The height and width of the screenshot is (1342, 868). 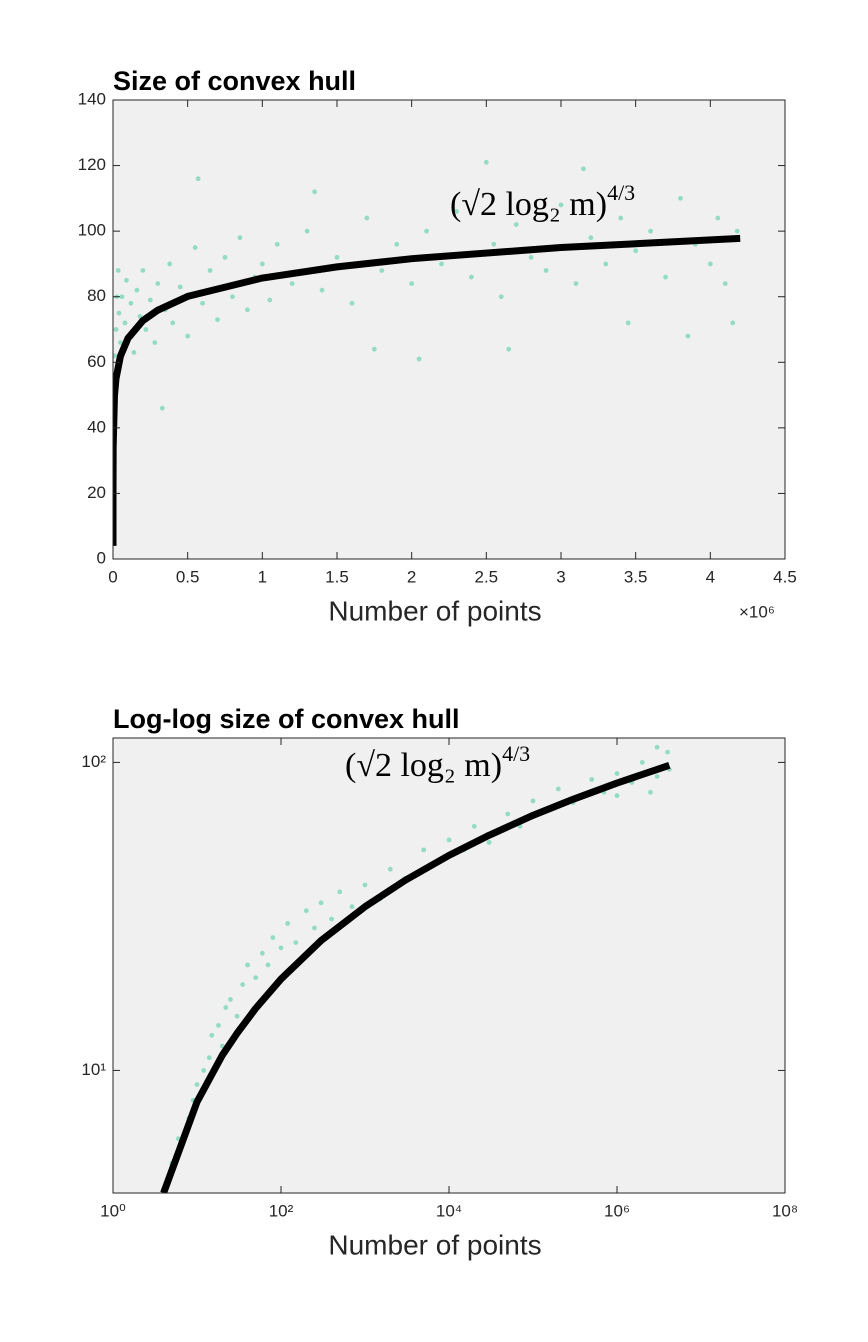 I want to click on y-tick-label: 40, so click(x=96, y=426).